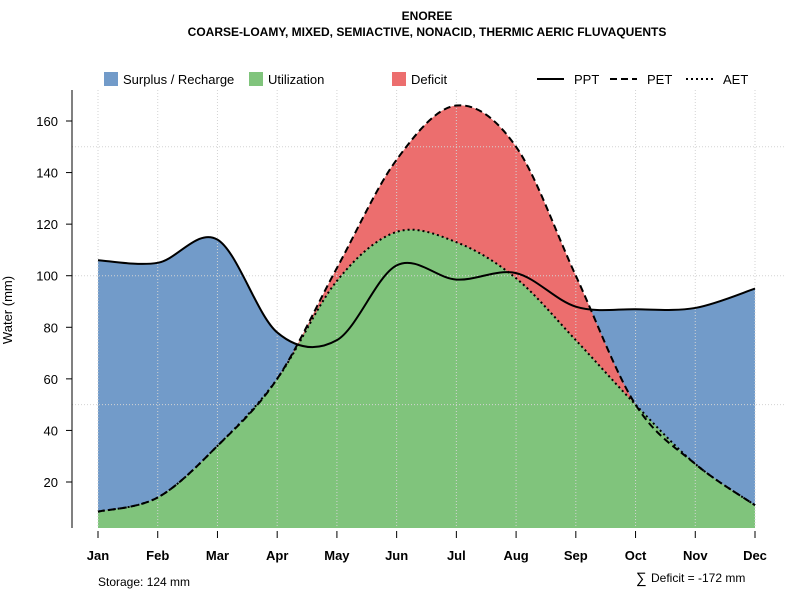  What do you see at coordinates (217, 555) in the screenshot?
I see `x-tick-label: Mar` at bounding box center [217, 555].